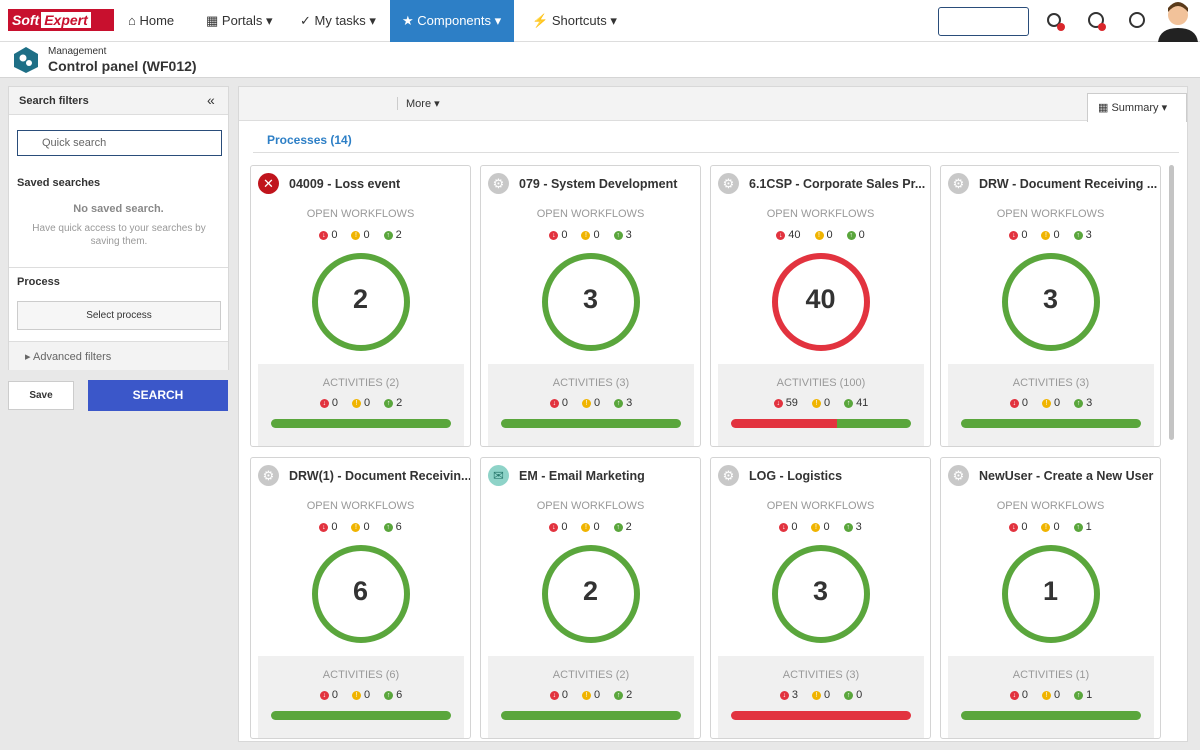  What do you see at coordinates (158, 395) in the screenshot?
I see `search-button: SEARCH` at bounding box center [158, 395].